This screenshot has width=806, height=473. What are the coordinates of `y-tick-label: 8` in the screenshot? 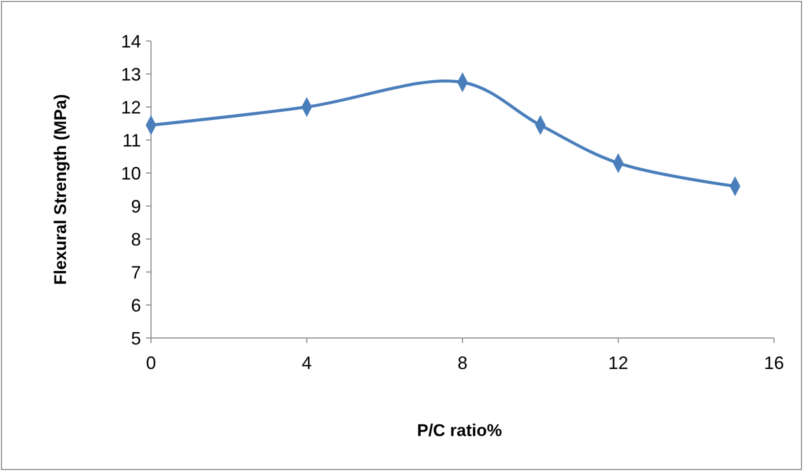 It's located at (135, 239).